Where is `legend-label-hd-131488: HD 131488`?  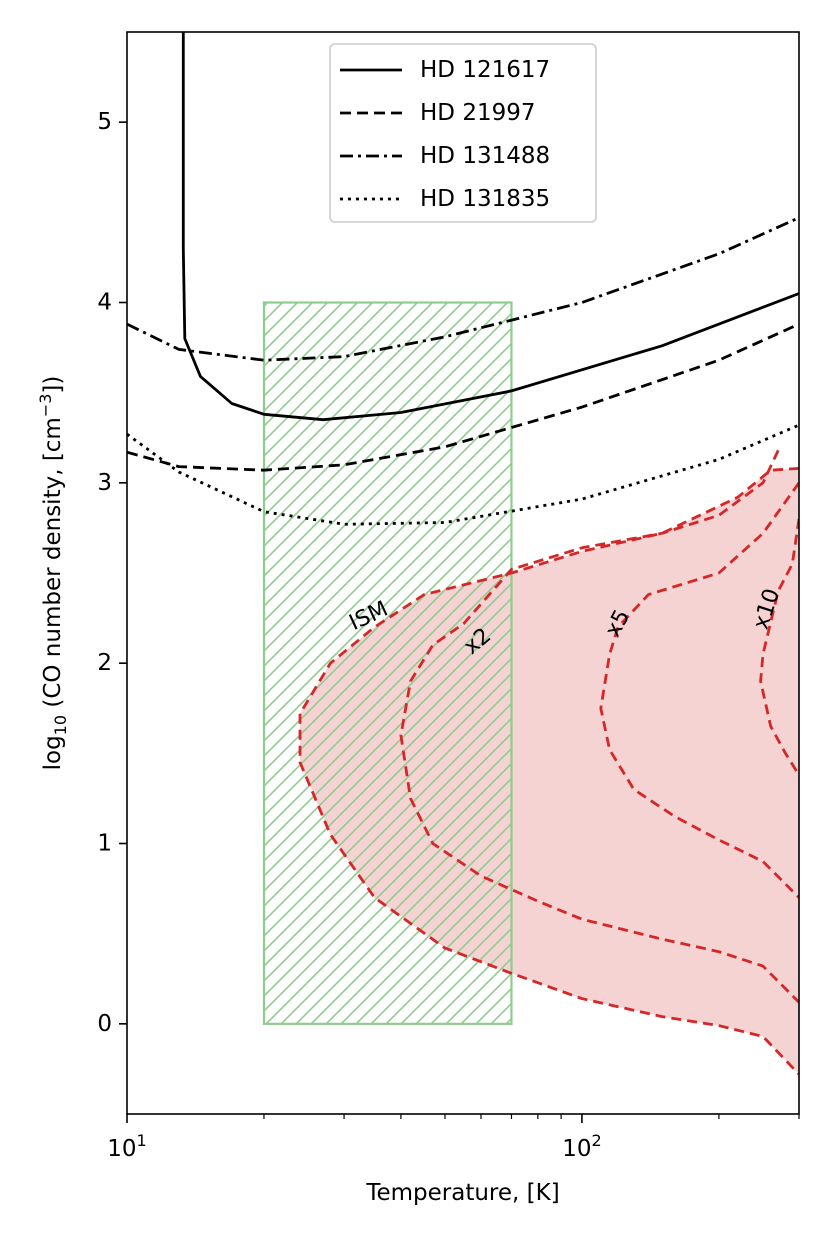
legend-label-hd-131488: HD 131488 is located at coordinates (485, 156).